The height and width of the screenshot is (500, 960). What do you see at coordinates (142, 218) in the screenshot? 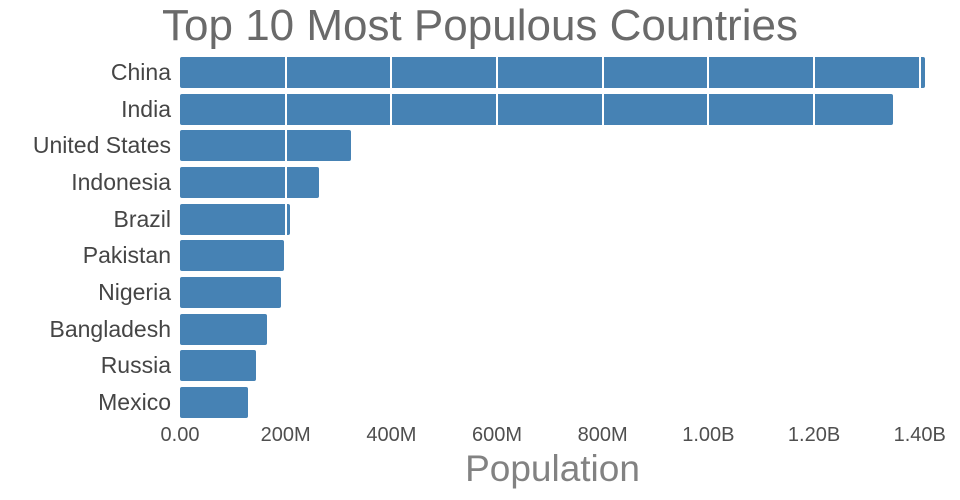
I see `category-label: Brazil` at bounding box center [142, 218].